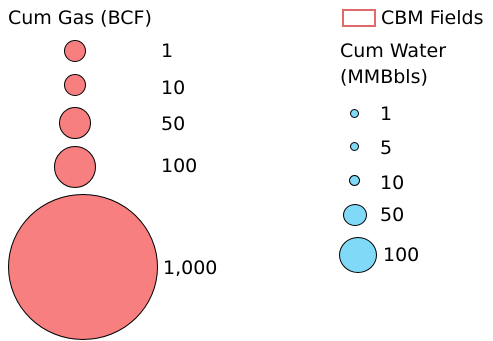 The image size is (493, 341). Describe the element at coordinates (432, 18) in the screenshot. I see `cbm-fields-label: CBM Fields` at that location.